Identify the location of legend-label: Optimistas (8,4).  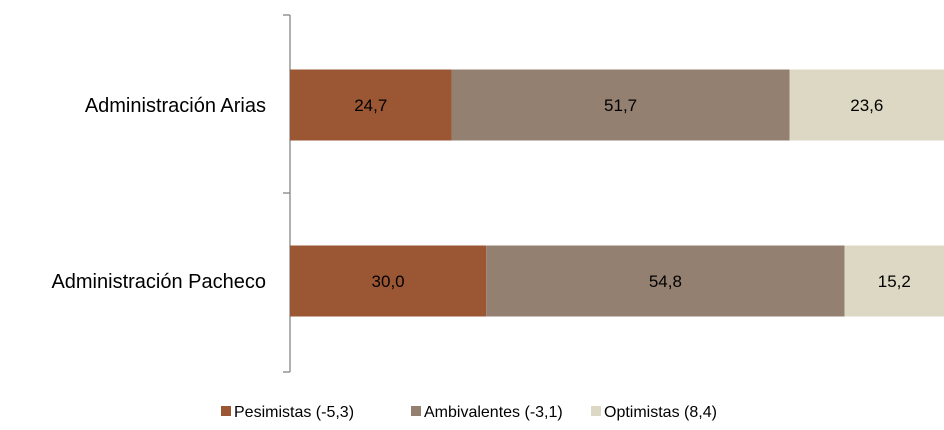
(660, 412).